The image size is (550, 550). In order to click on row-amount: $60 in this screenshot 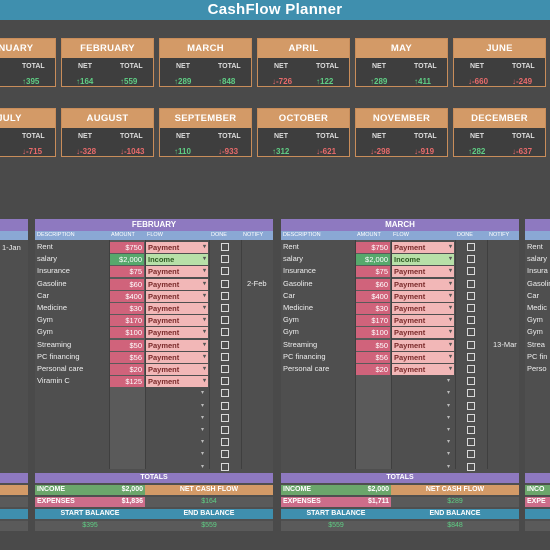, I will do `click(127, 284)`.